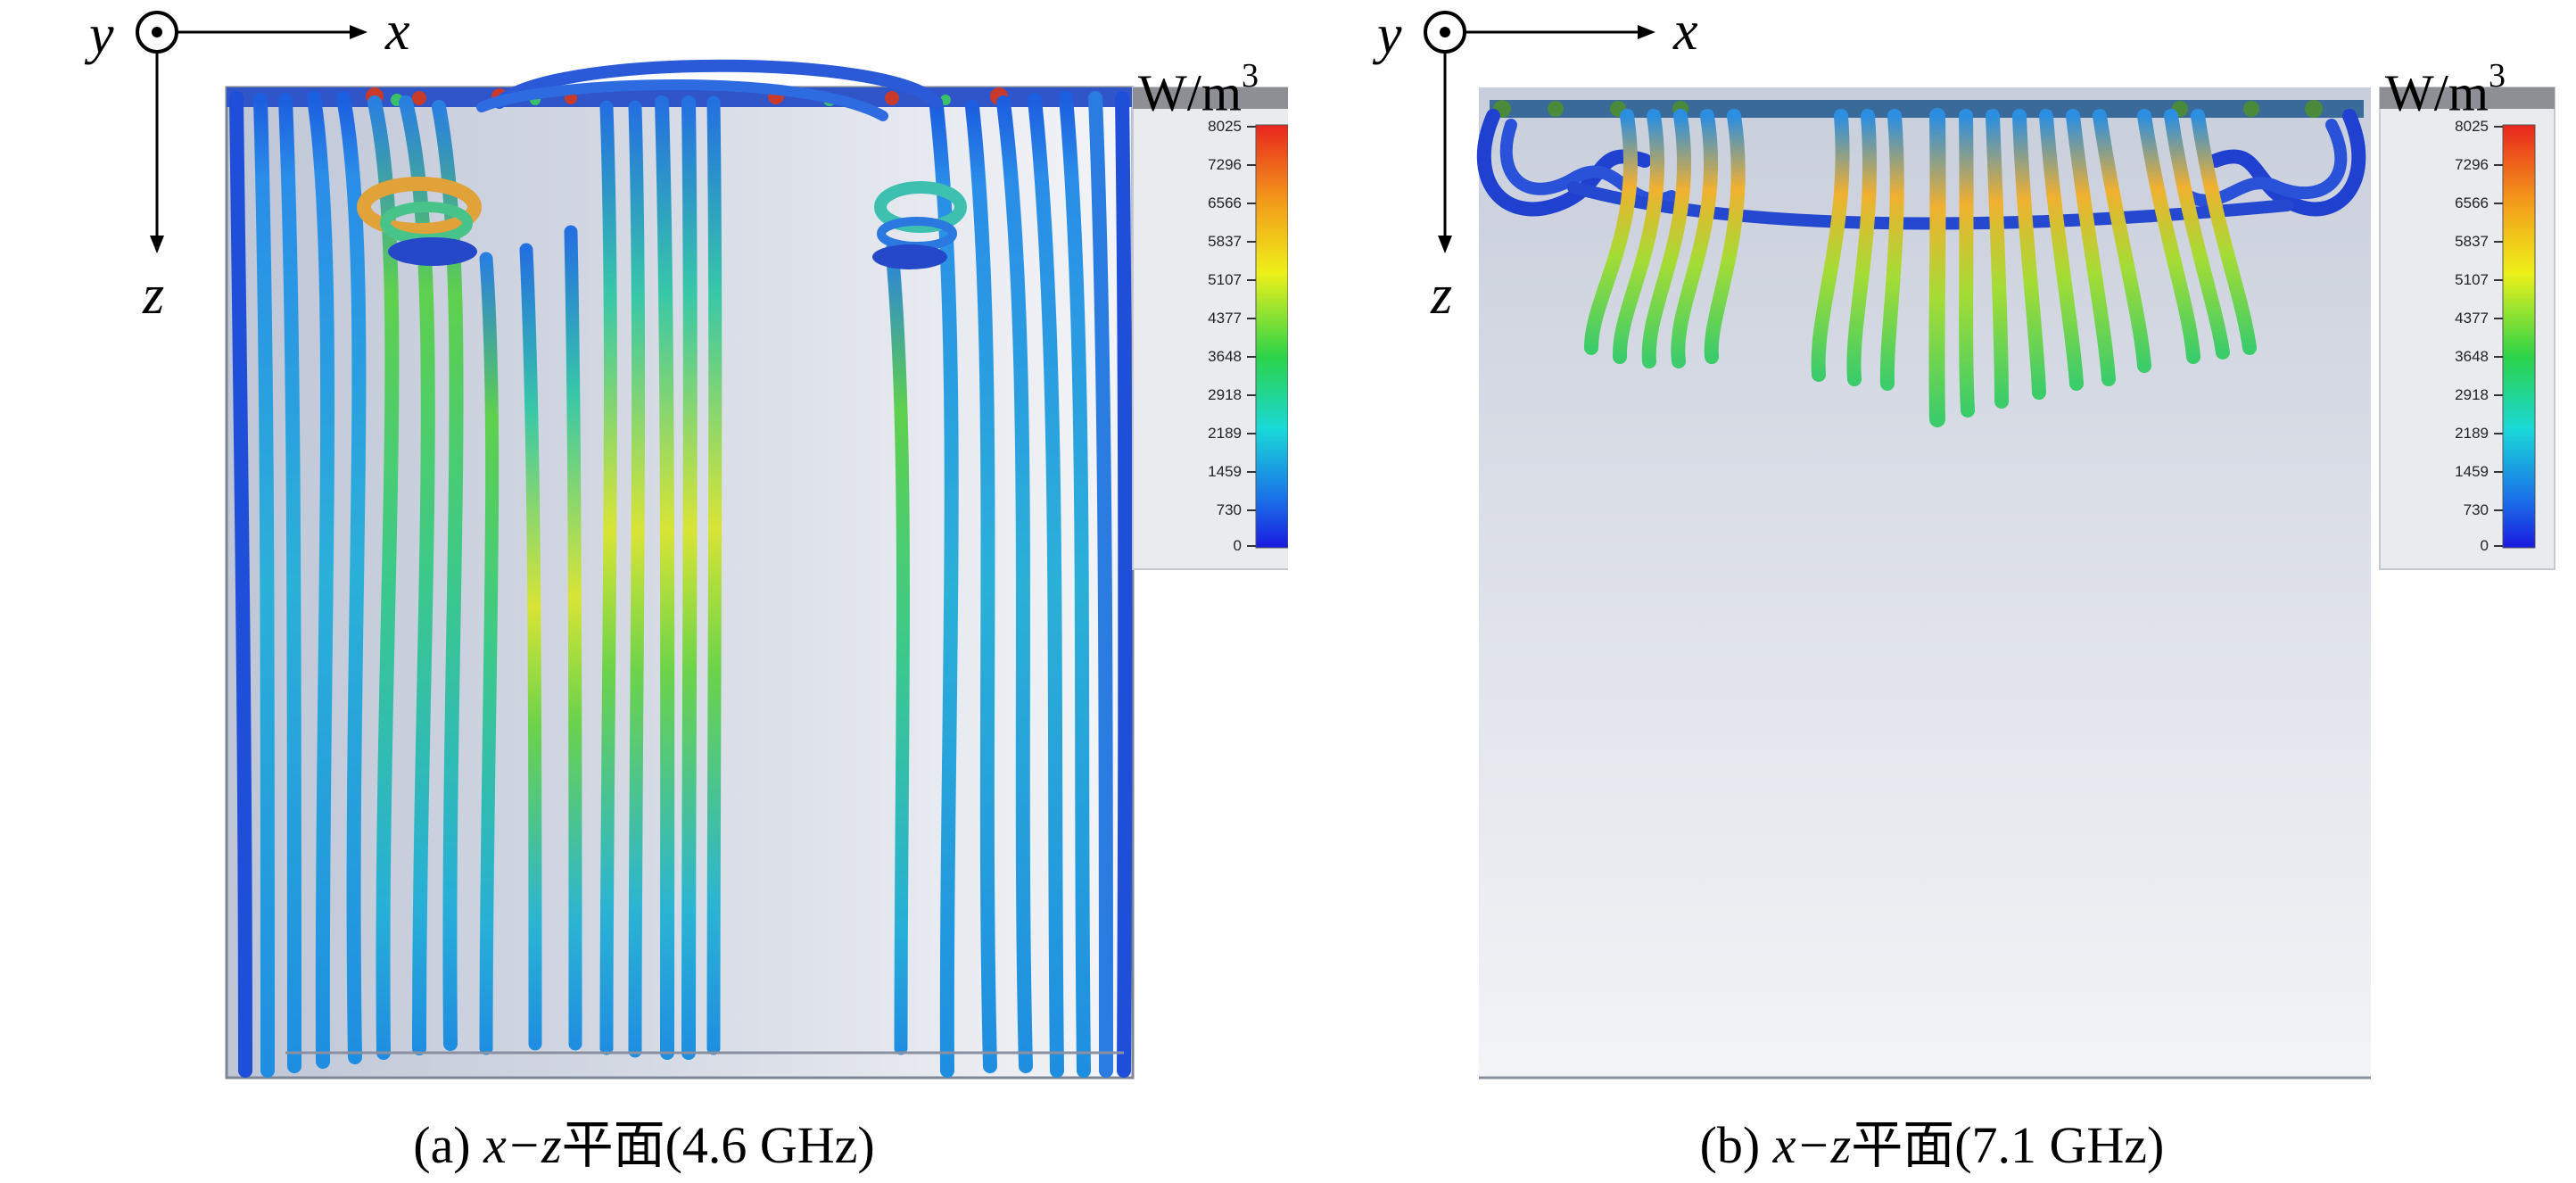 Image resolution: width=2576 pixels, height=1183 pixels. What do you see at coordinates (1736, 1145) in the screenshot?
I see `caption-b-prefix: (b)` at bounding box center [1736, 1145].